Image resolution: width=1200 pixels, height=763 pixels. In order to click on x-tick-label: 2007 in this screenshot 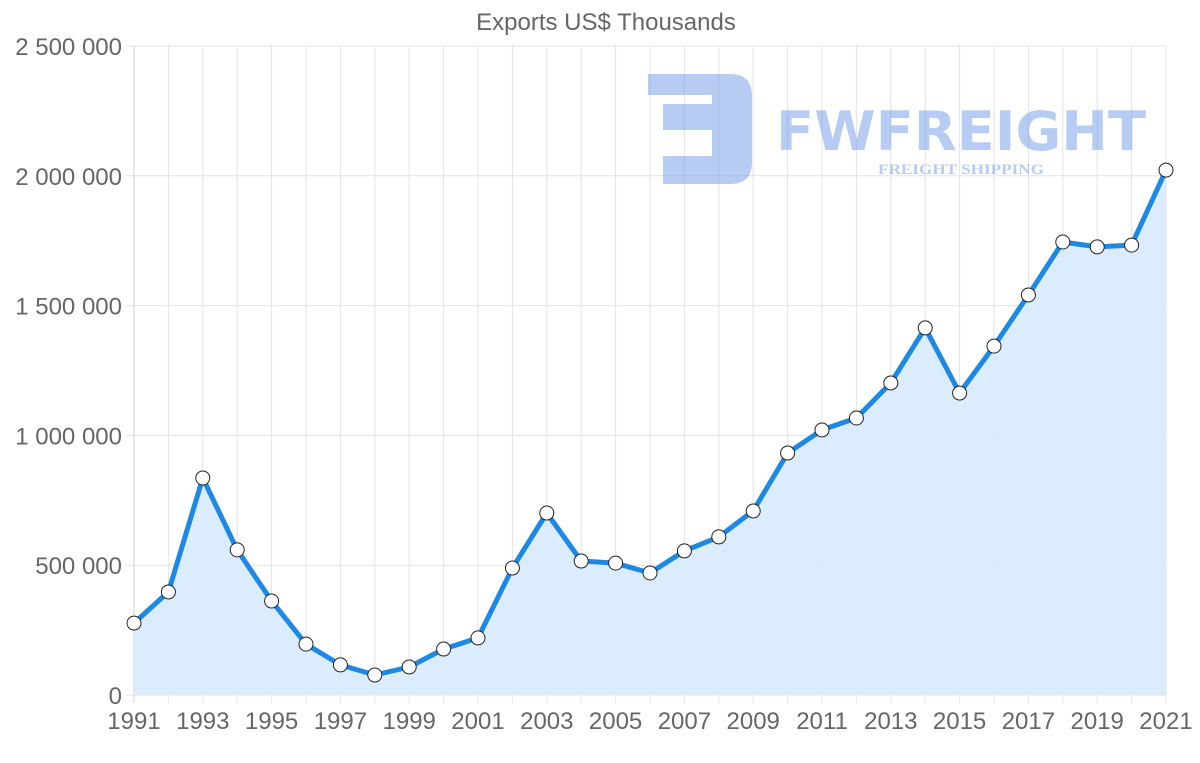, I will do `click(684, 721)`.